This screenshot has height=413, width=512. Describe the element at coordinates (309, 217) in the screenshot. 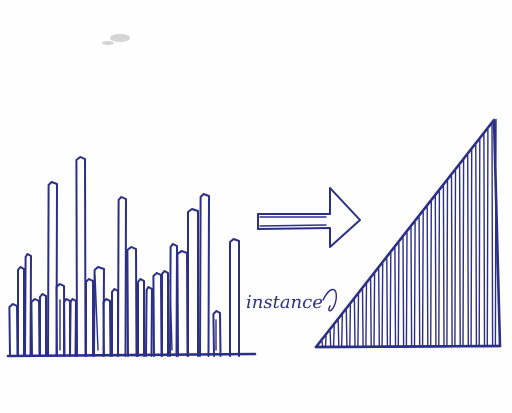

I see `right-arrow-icon` at that location.